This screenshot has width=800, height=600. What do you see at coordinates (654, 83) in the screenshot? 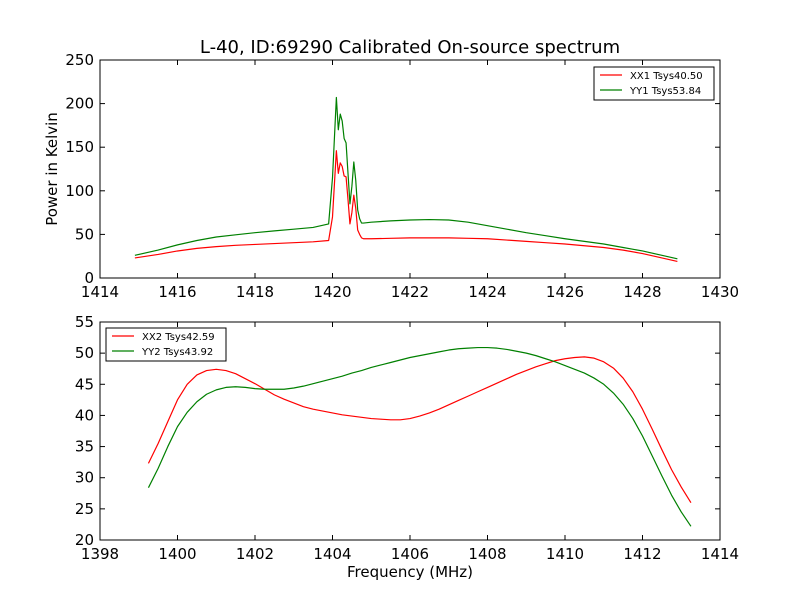
I see `top-legend-box` at bounding box center [654, 83].